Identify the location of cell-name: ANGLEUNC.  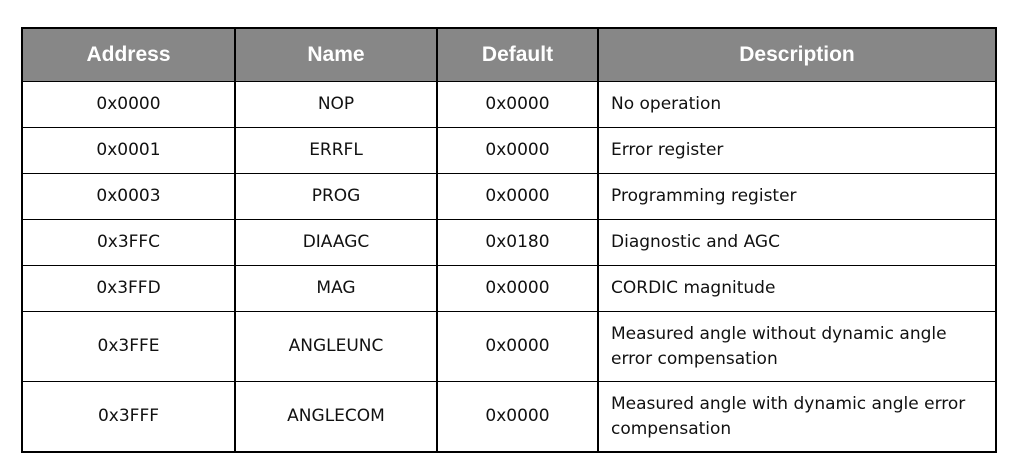
(336, 346).